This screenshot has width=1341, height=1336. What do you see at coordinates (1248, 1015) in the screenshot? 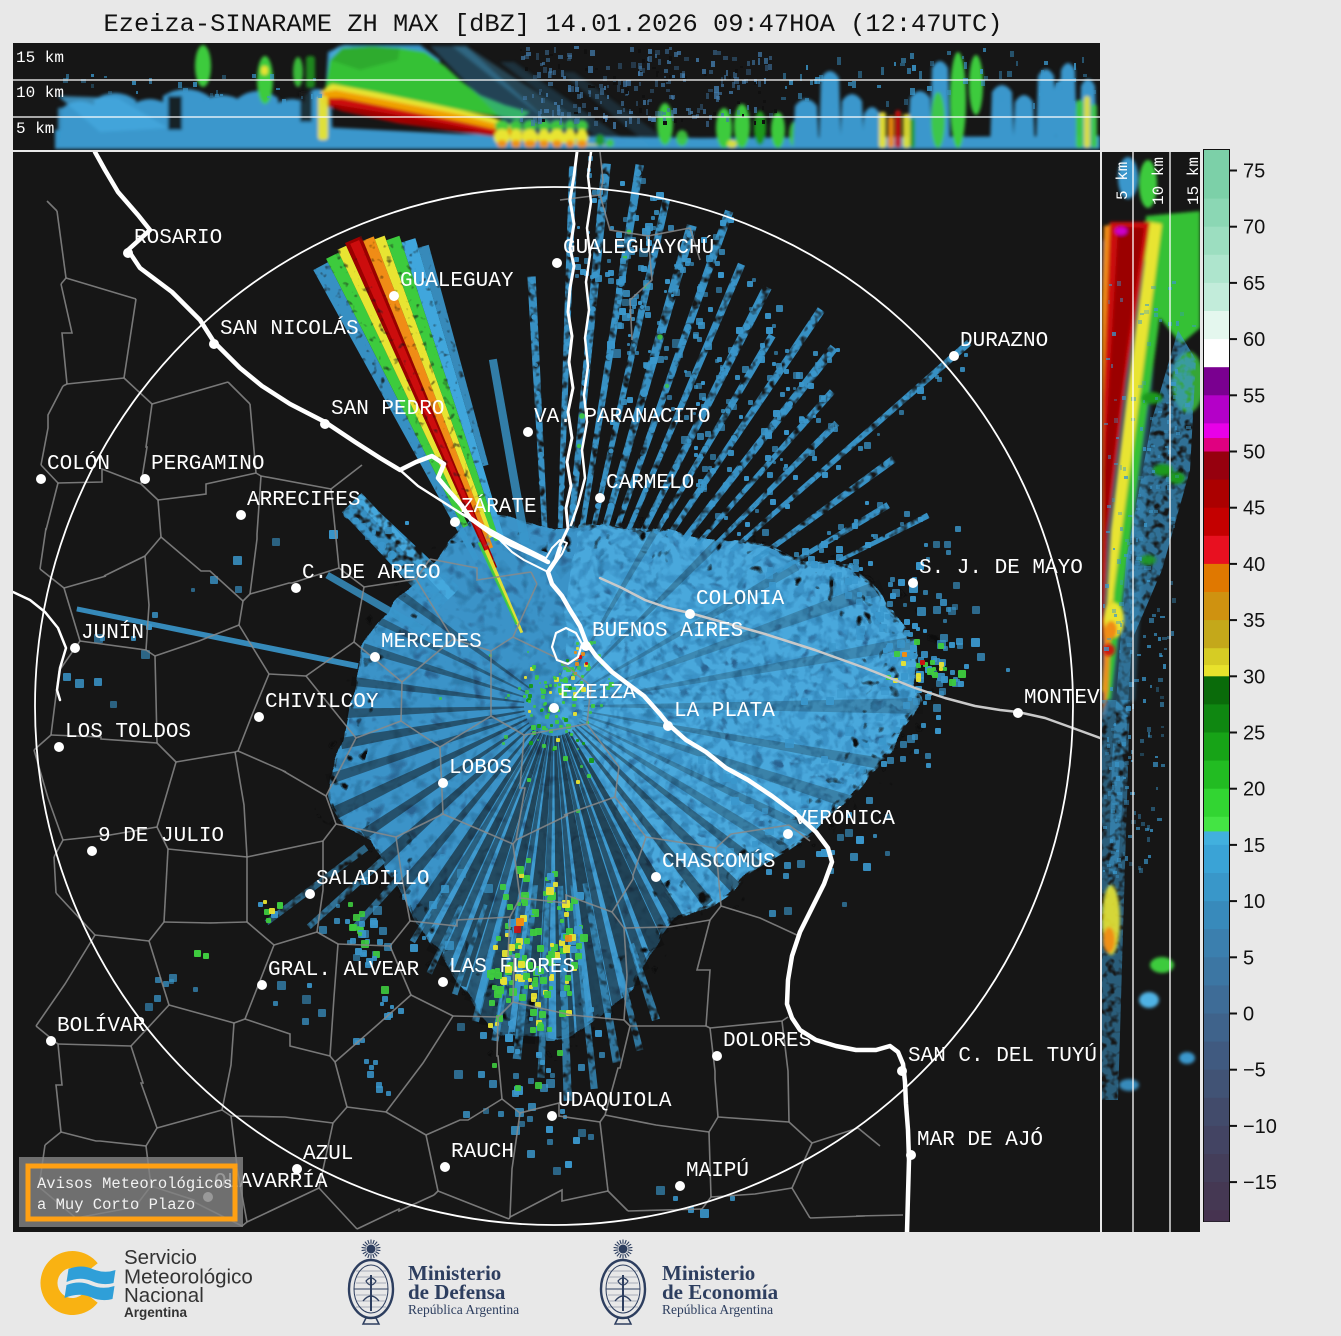
I see `svg-text: 0` at bounding box center [1248, 1015].